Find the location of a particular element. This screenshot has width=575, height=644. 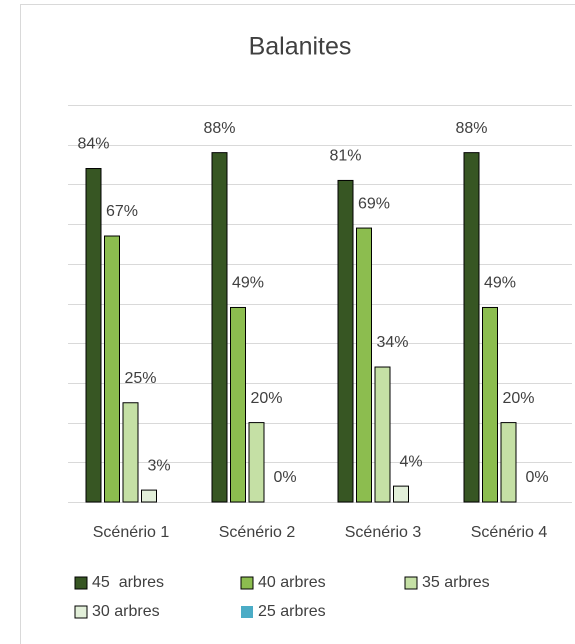

legend-label: 35 arbres is located at coordinates (456, 582).